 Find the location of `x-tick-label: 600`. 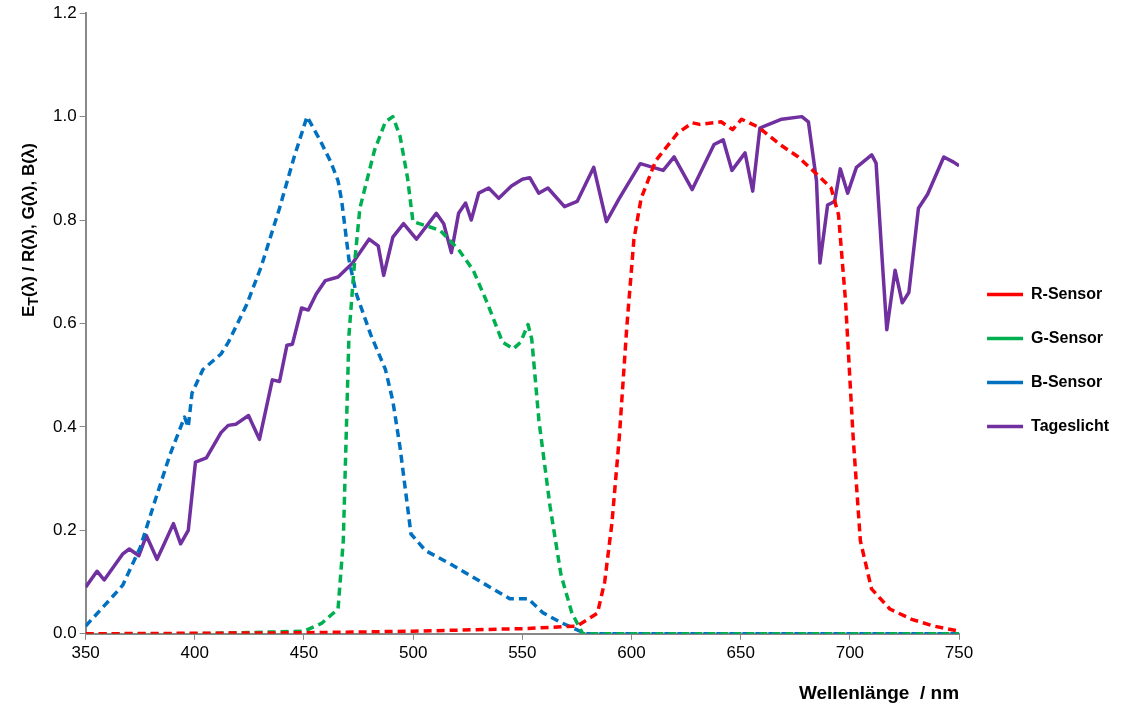

x-tick-label: 600 is located at coordinates (631, 652).